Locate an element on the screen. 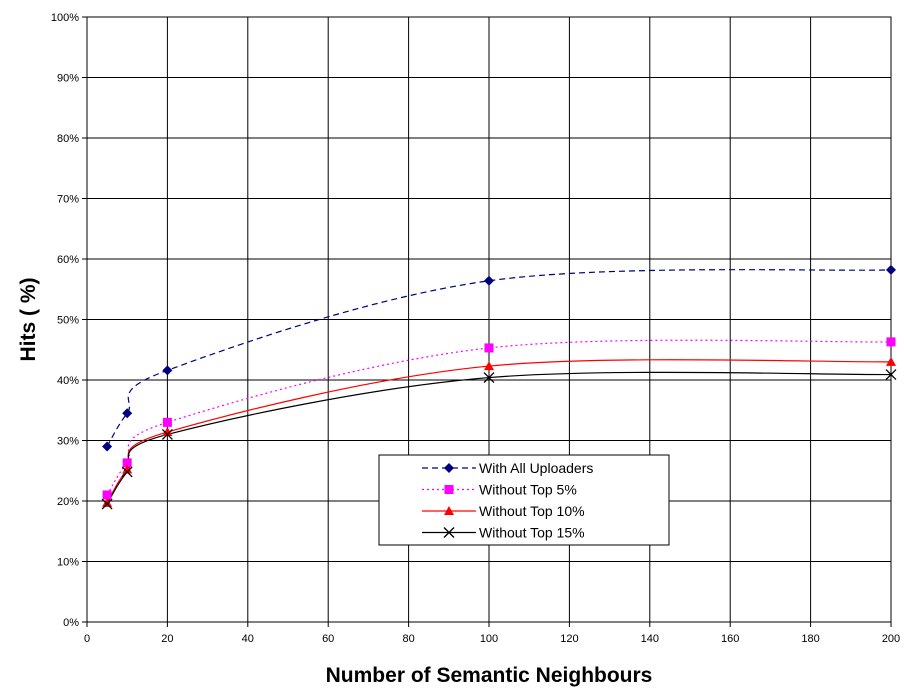  y-axis-title: Hits ( %) is located at coordinates (28, 320).